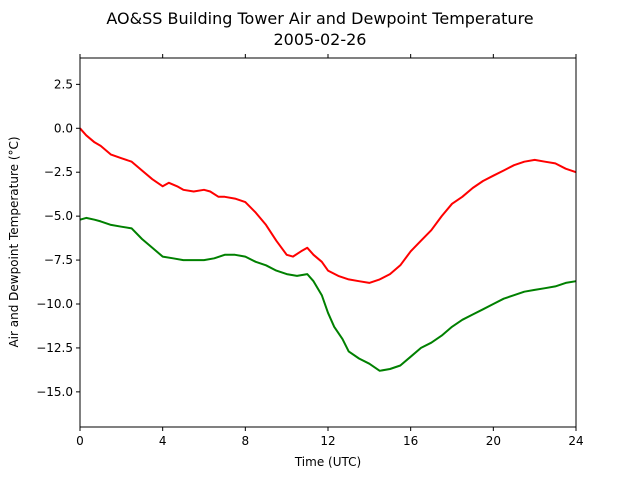 This screenshot has width=640, height=480. What do you see at coordinates (54, 304) in the screenshot?
I see `y-tick-label: −10.0` at bounding box center [54, 304].